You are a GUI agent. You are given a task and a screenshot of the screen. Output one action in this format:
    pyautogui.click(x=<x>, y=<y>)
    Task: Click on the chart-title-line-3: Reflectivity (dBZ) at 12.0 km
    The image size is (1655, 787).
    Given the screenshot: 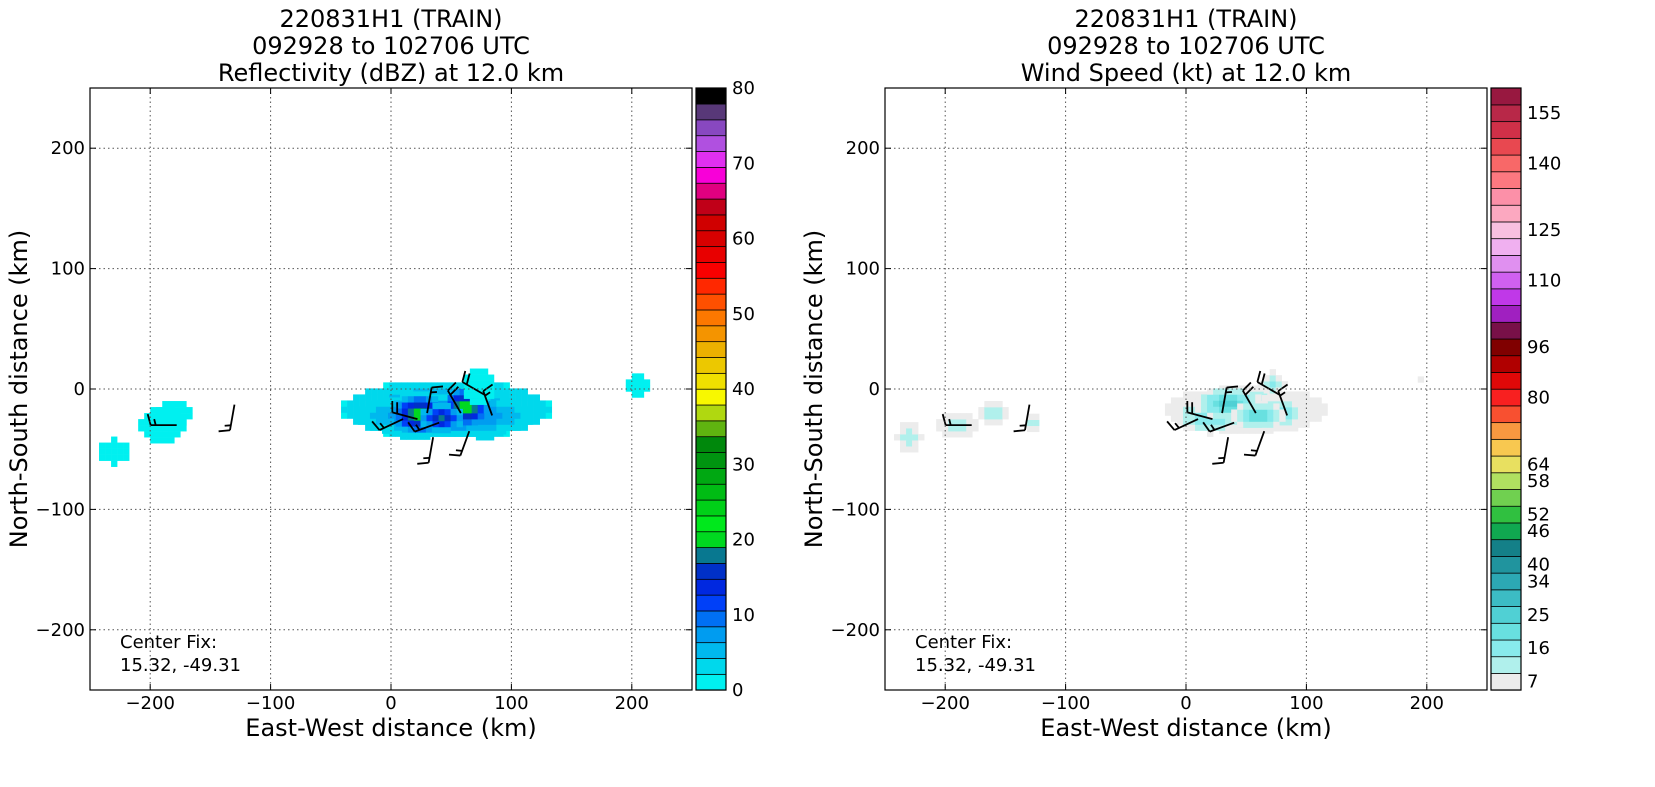 What is the action you would take?
    pyautogui.click(x=391, y=73)
    